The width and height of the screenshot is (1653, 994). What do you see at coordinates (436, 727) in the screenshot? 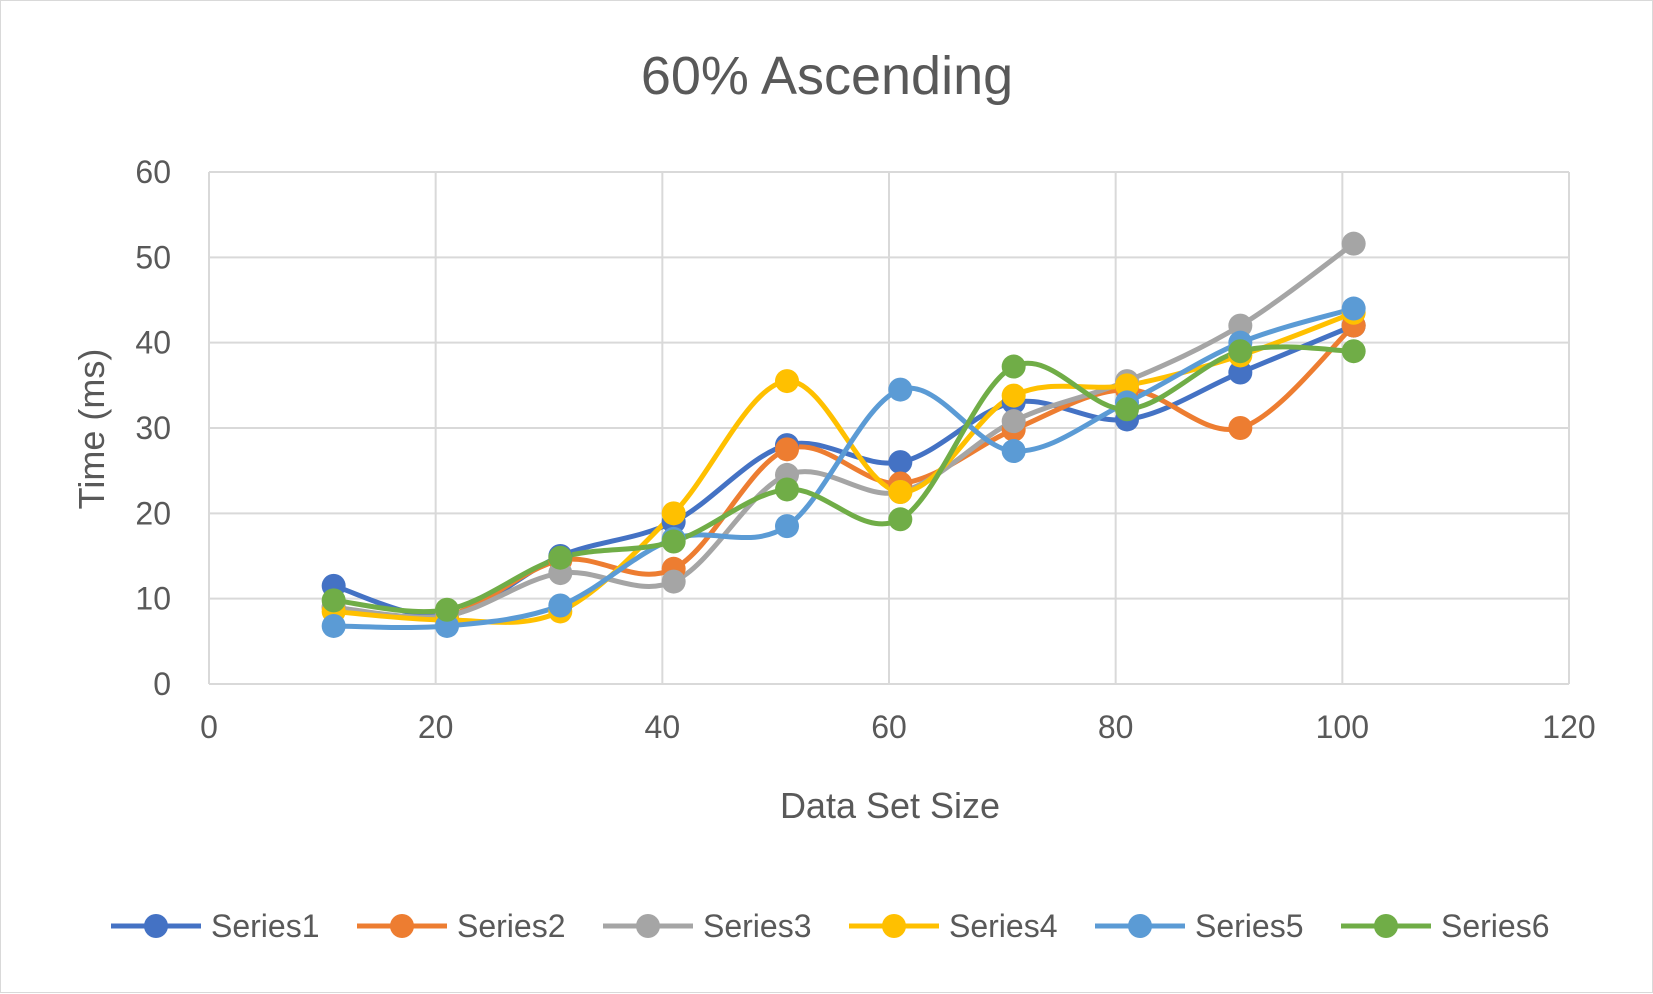
I see `x-tick-label: 20` at bounding box center [436, 727].